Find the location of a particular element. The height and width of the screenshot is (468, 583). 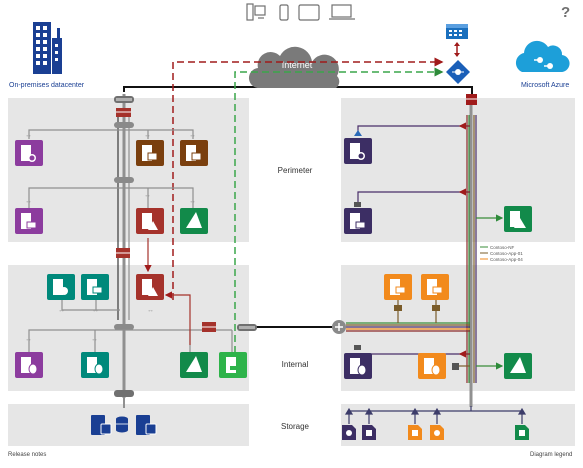

help-button: ? is located at coordinates (566, 12).